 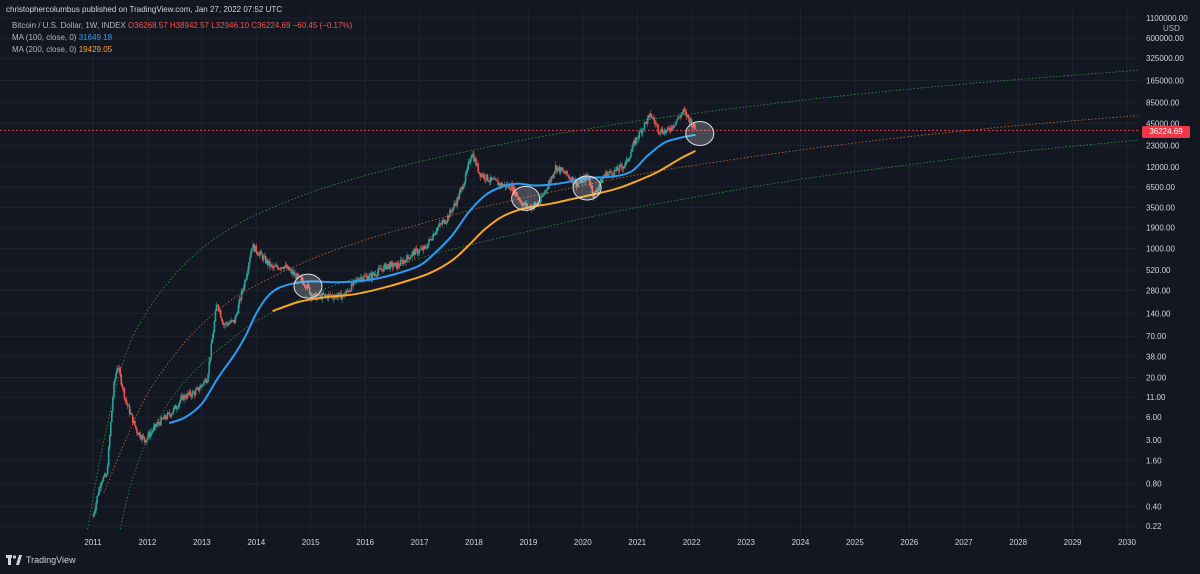 I want to click on price-tick-label: 70.00, so click(x=1156, y=336).